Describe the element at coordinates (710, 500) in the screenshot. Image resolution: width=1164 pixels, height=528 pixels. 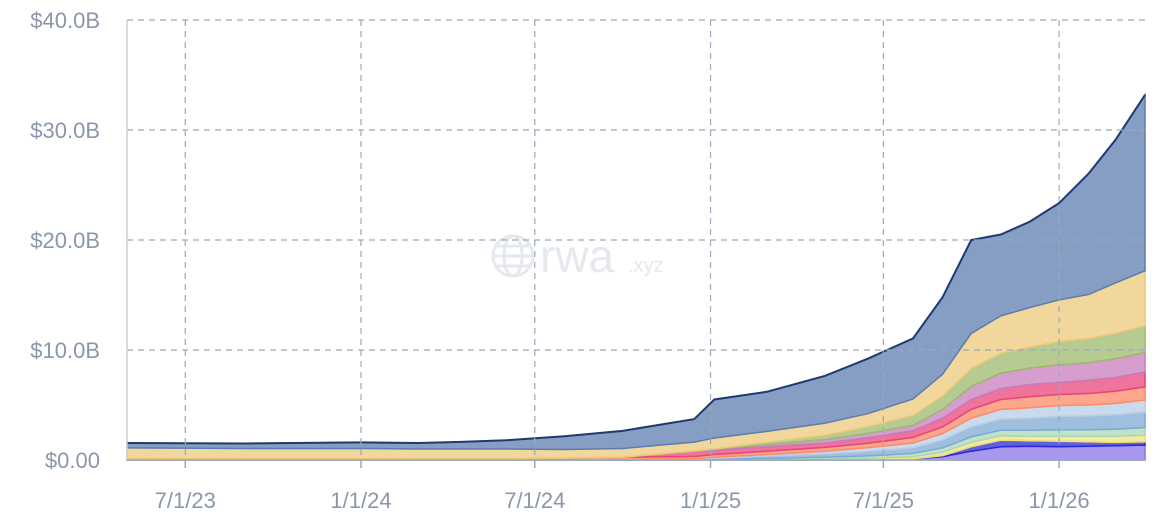
I see `x-tick-label: 1/1/25` at that location.